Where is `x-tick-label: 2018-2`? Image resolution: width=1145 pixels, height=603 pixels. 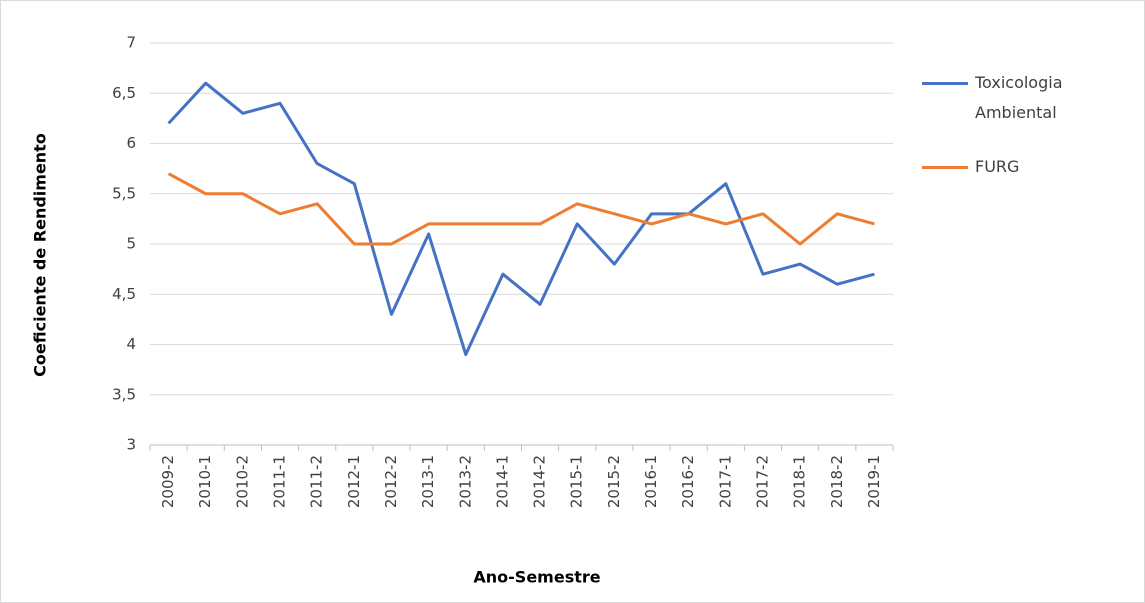 x-tick-label: 2018-2 is located at coordinates (837, 481).